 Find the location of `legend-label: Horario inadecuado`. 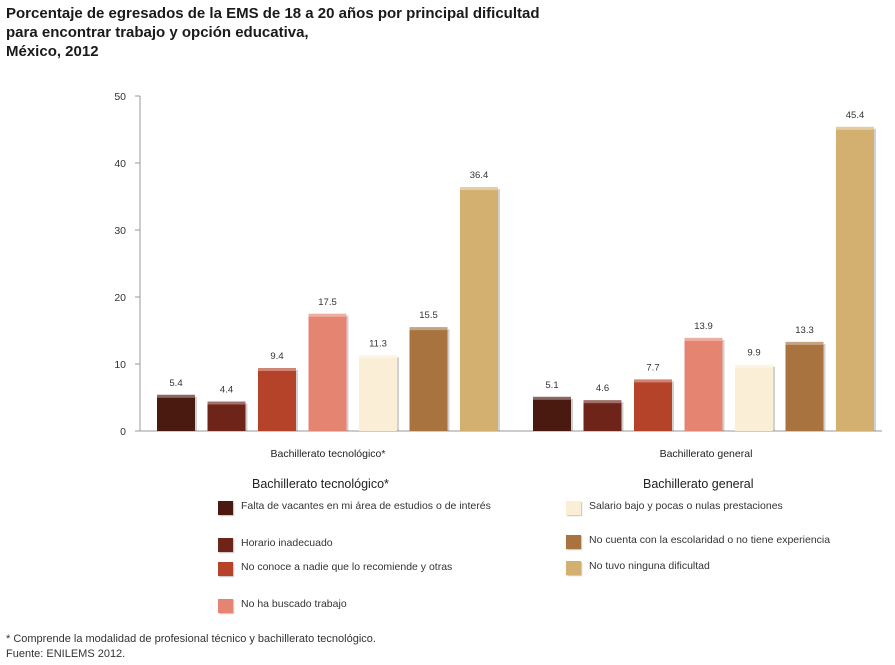

legend-label: Horario inadecuado is located at coordinates (287, 543).